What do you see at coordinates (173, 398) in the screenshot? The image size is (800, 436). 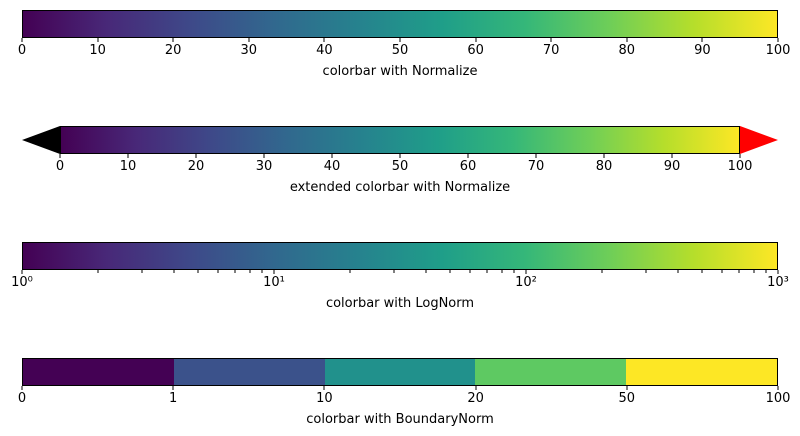 I see `tick-label: 1` at bounding box center [173, 398].